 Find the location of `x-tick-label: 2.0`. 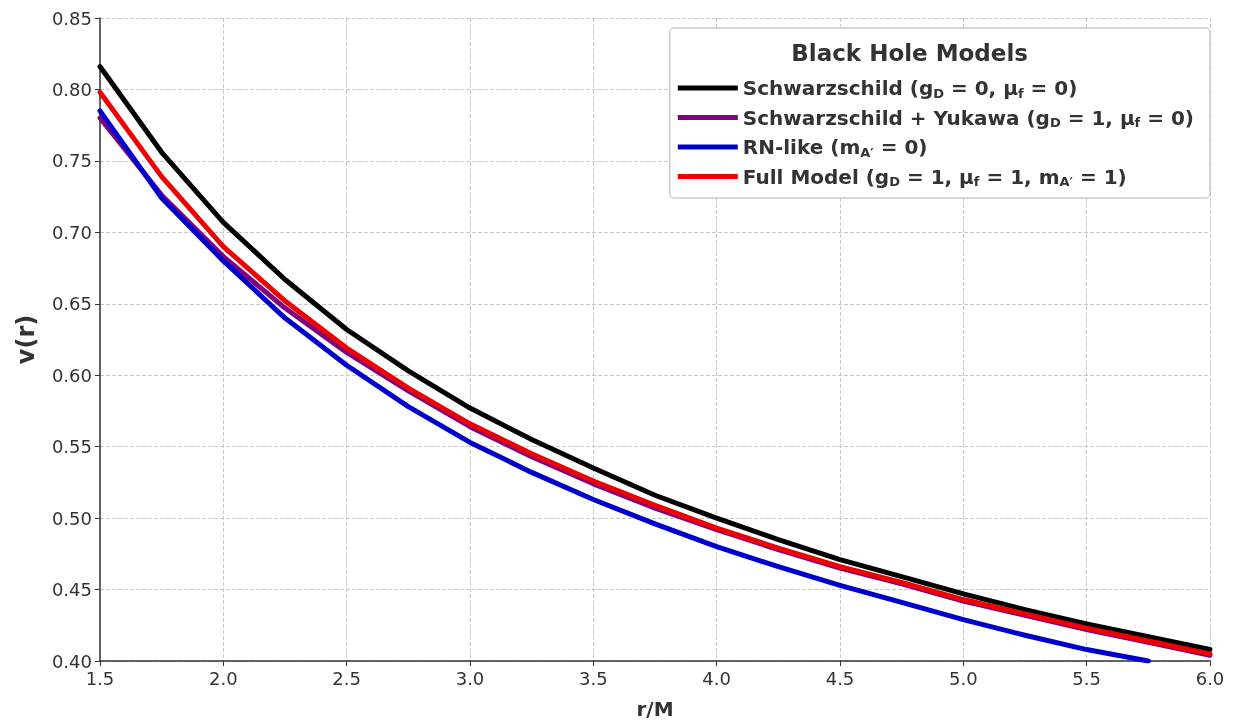

x-tick-label: 2.0 is located at coordinates (223, 678).